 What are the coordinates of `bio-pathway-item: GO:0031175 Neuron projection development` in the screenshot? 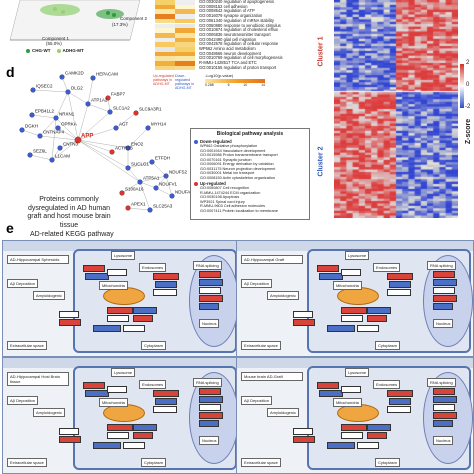 It's located at (238, 168).